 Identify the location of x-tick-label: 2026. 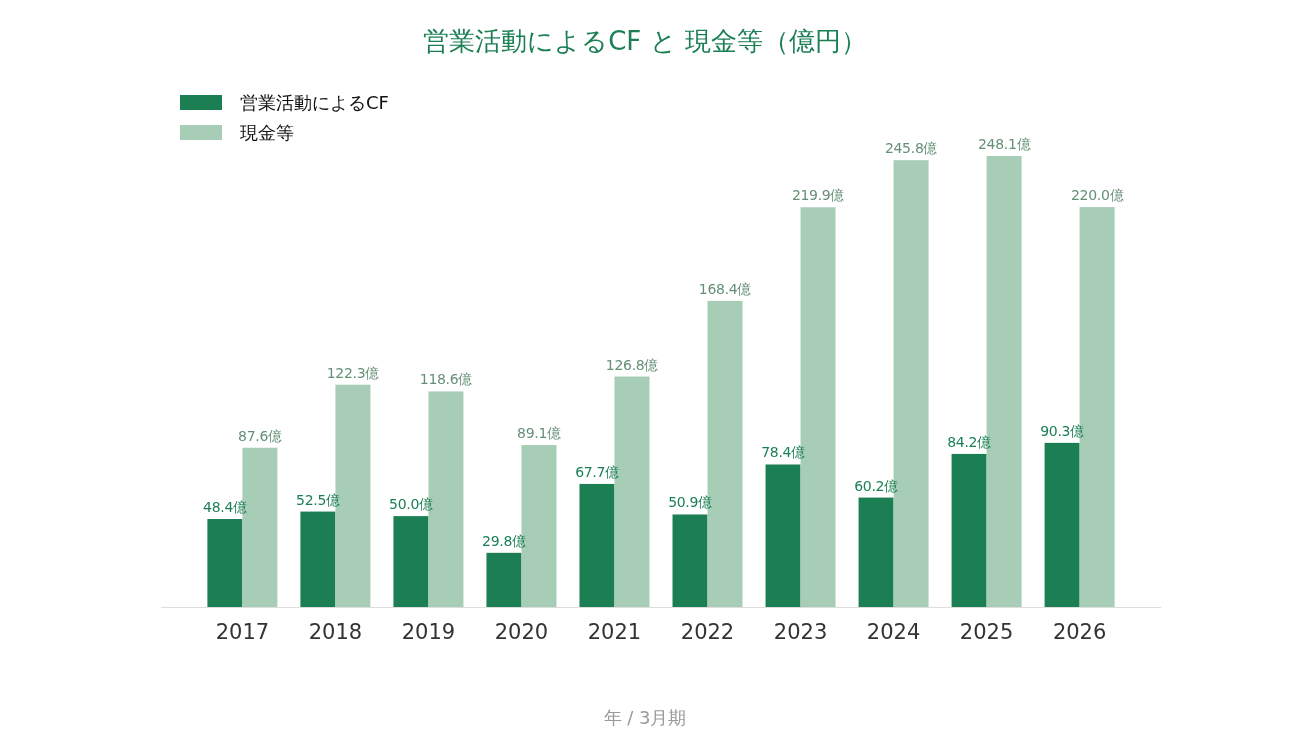
(1079, 632).